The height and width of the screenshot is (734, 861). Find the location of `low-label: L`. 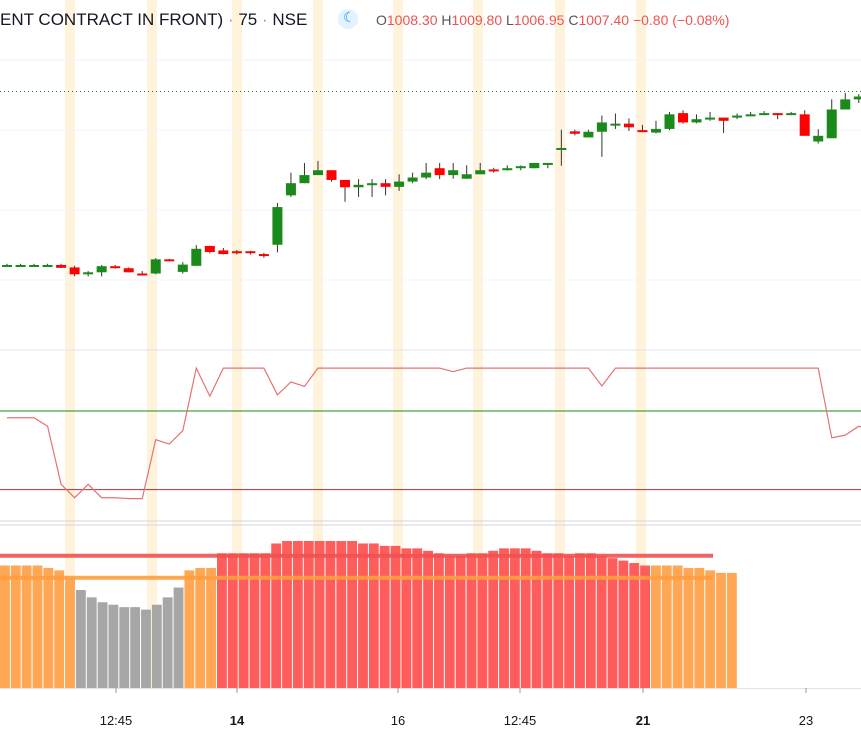

low-label: L is located at coordinates (510, 20).